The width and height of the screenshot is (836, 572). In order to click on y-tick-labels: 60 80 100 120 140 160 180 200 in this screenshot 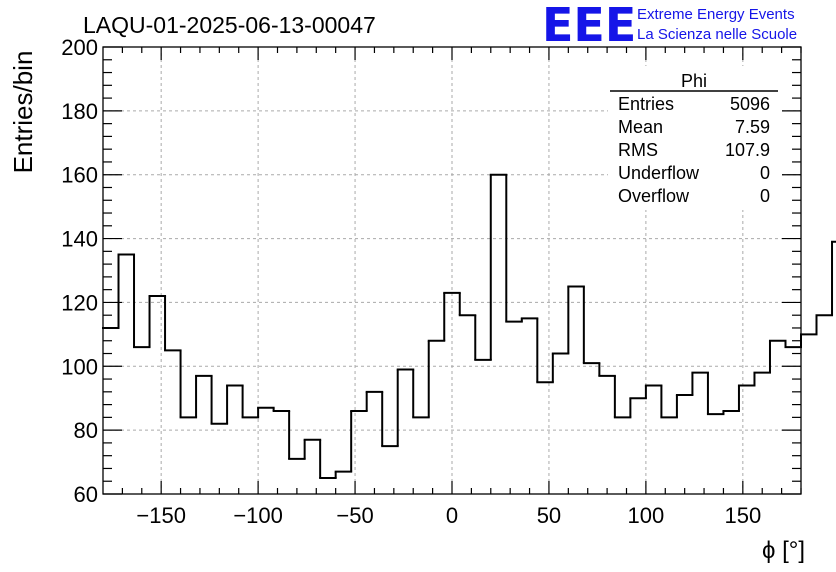, I will do `click(79, 271)`.